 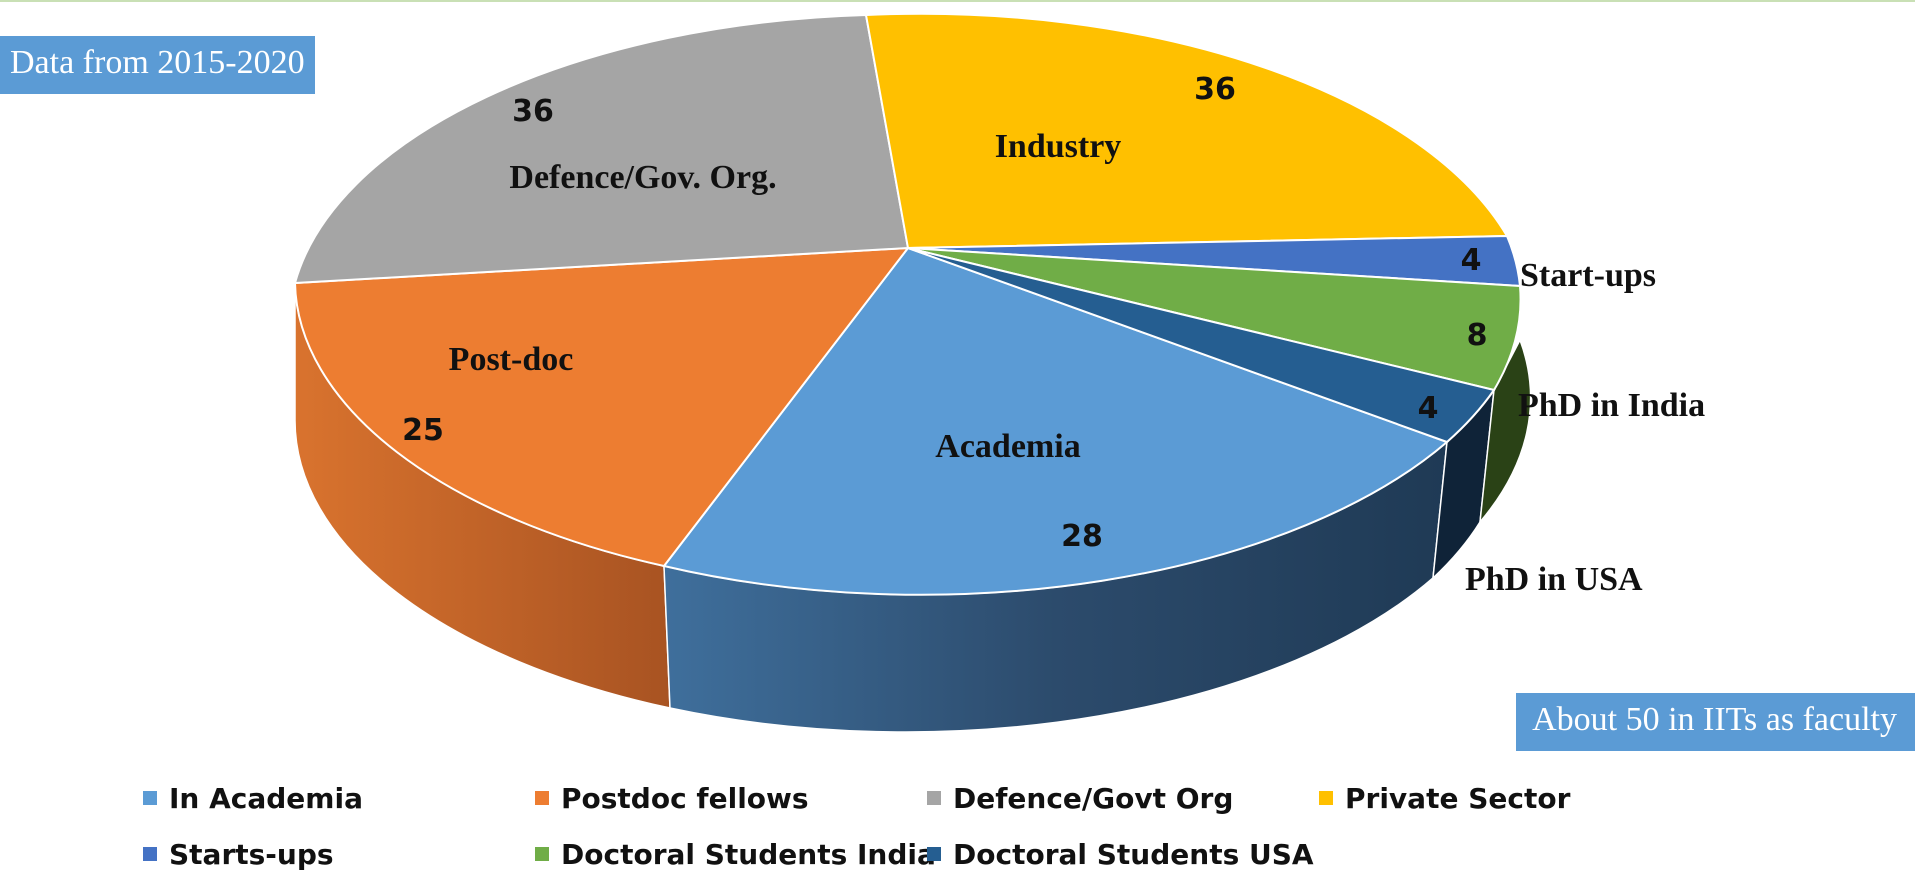 I want to click on legend-item-phd-usa: Doctoral Students USA, so click(x=1123, y=854).